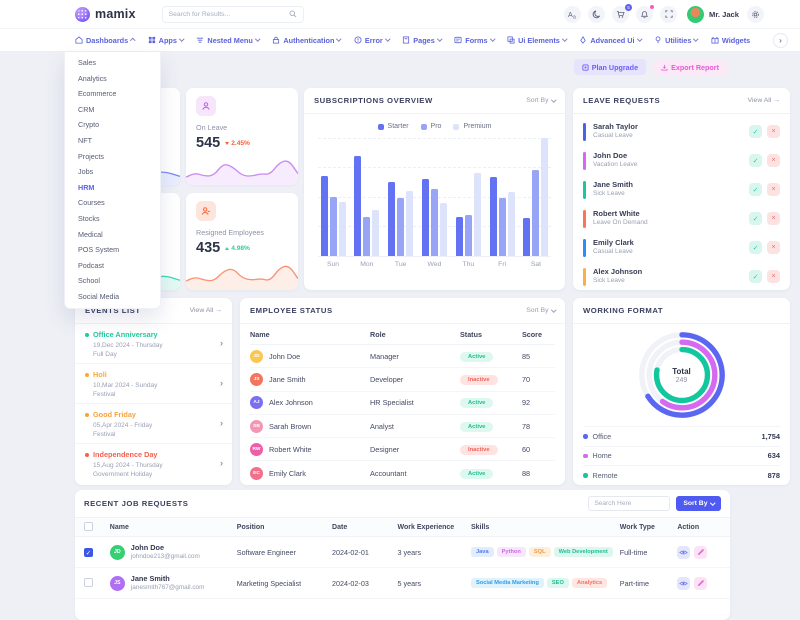 The width and height of the screenshot is (800, 620). Describe the element at coordinates (86, 172) in the screenshot. I see `menu-item-jobs: Jobs` at that location.